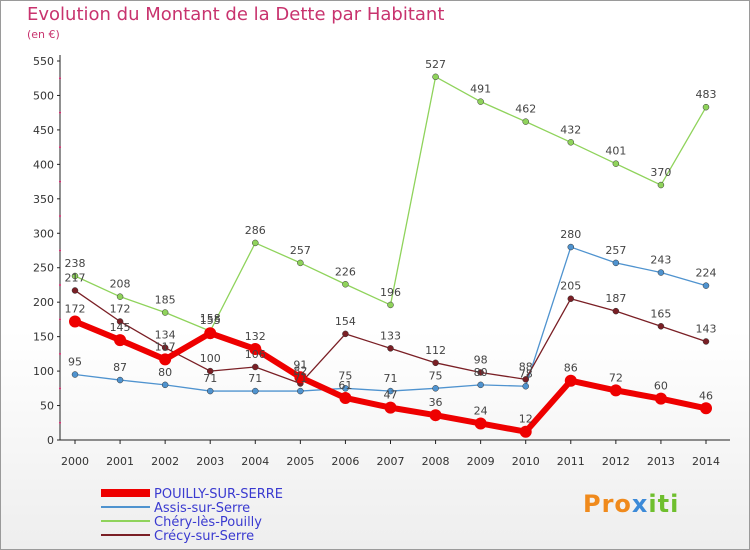 This screenshot has width=750, height=550. What do you see at coordinates (615, 151) in the screenshot?
I see `data-label: 401` at bounding box center [615, 151].